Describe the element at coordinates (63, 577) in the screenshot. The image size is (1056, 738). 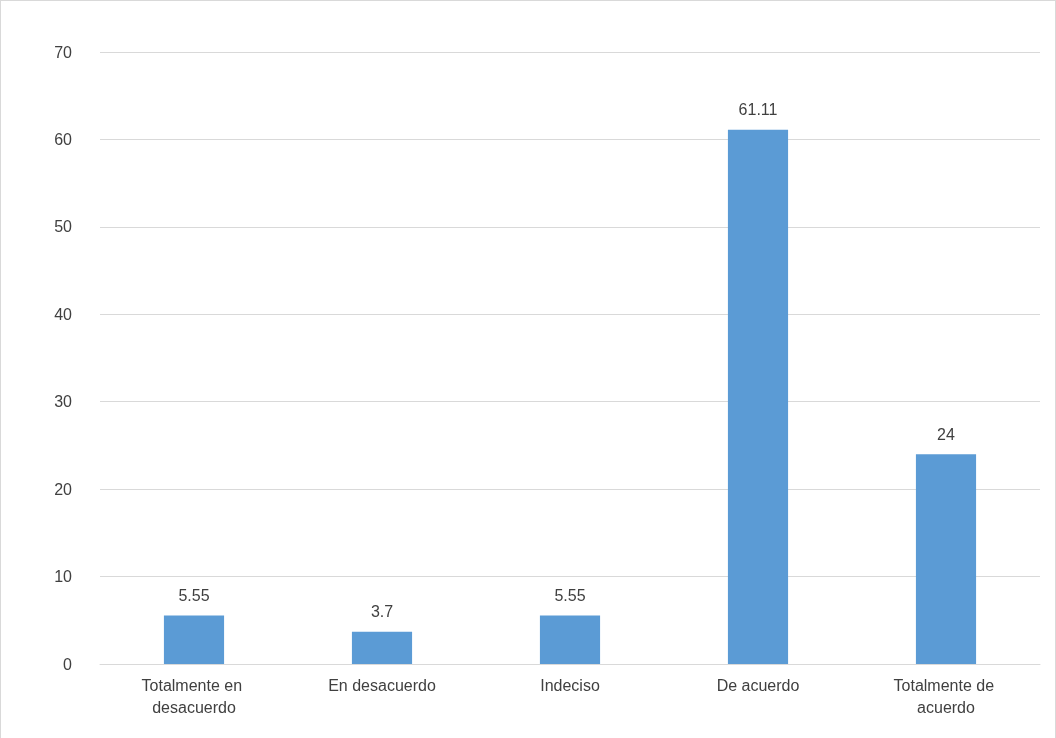
I see `y-tick-label: 10` at that location.